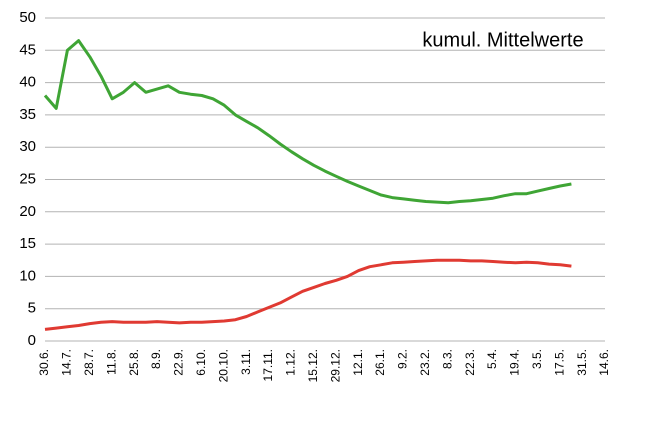  I want to click on y-tick-label: 50, so click(27, 17).